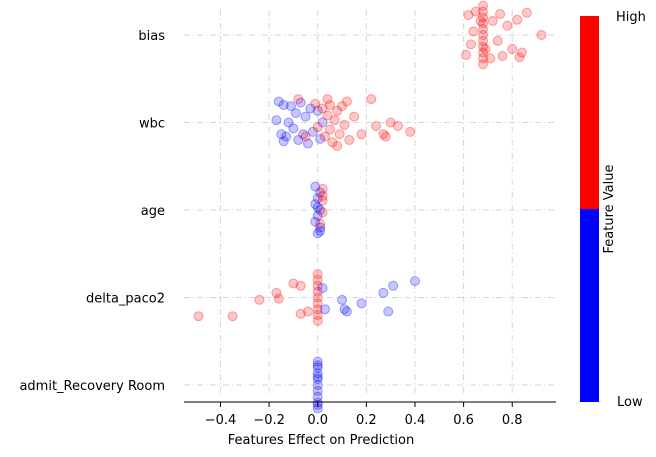  I want to click on x-axis-label: Features Effect on Prediction, so click(321, 440).